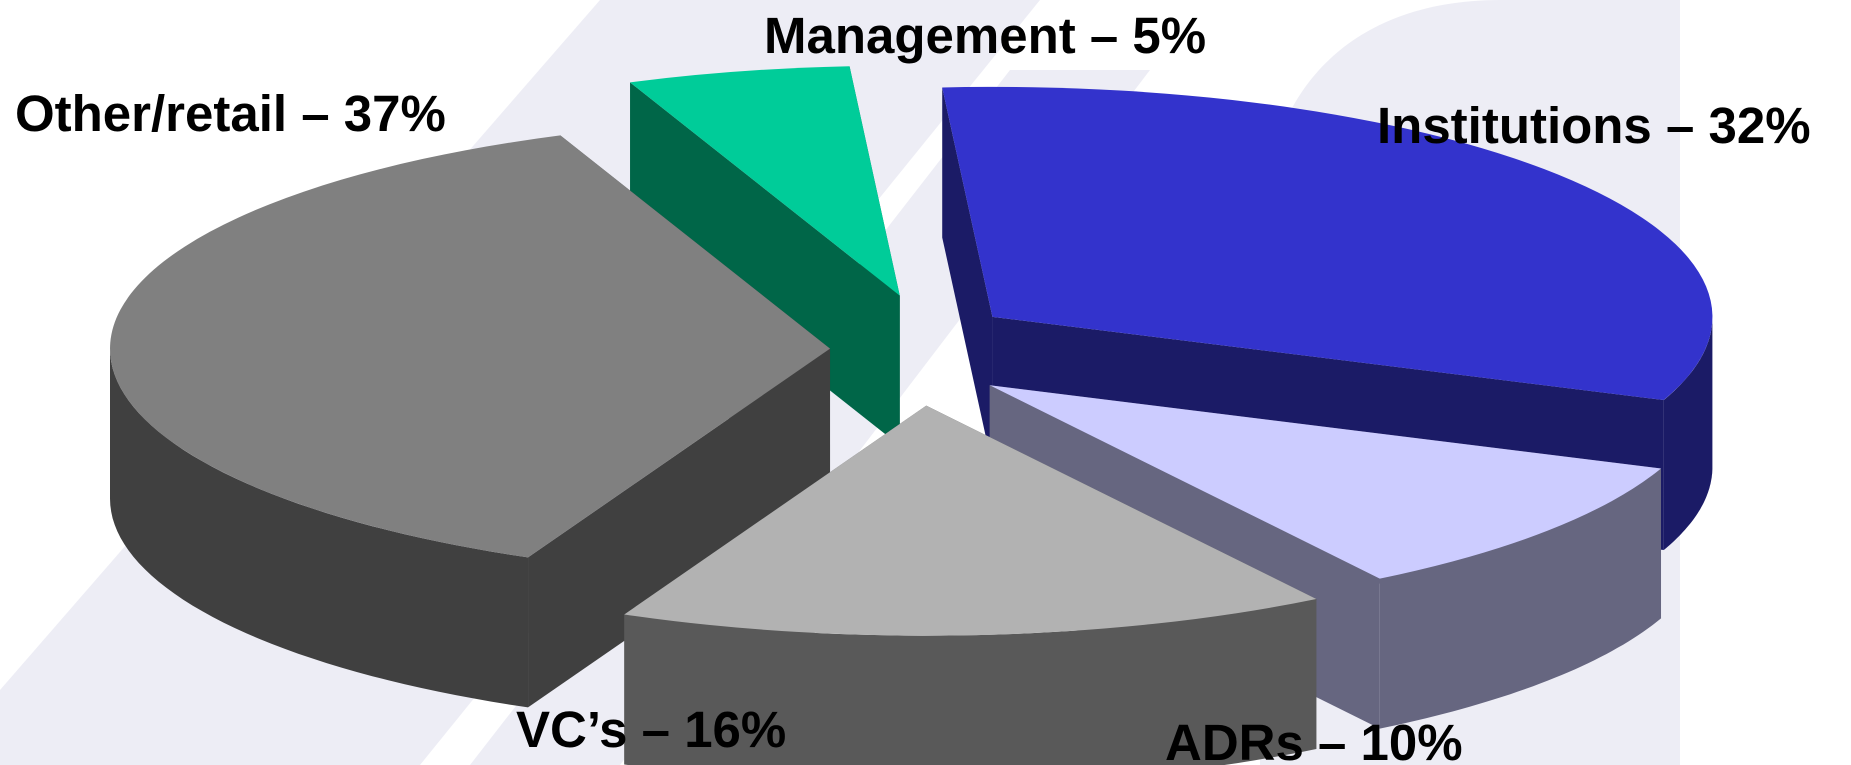  What do you see at coordinates (967, 277) in the screenshot?
I see `slice-institutions-side-start` at bounding box center [967, 277].